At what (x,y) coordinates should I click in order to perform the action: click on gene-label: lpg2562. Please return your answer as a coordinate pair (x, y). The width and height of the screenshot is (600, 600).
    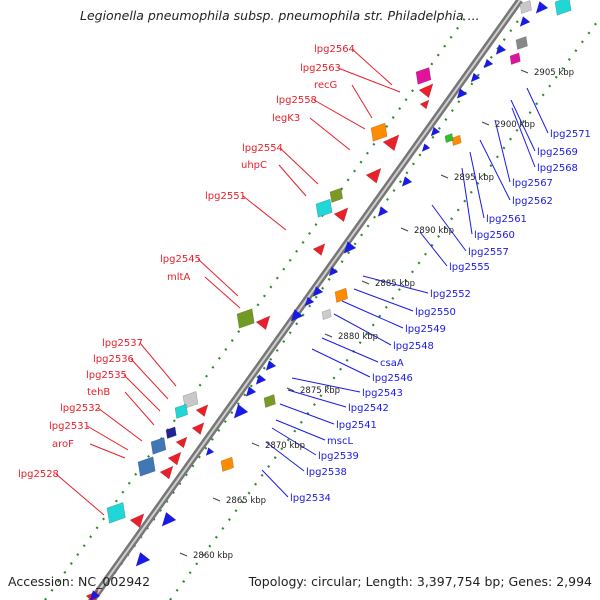
    Looking at the image, I should click on (532, 201).